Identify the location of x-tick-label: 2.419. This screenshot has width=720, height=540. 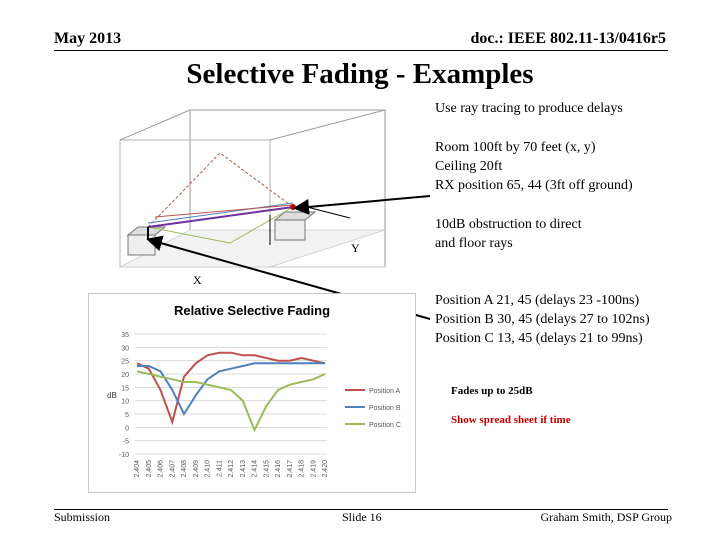
(313, 469).